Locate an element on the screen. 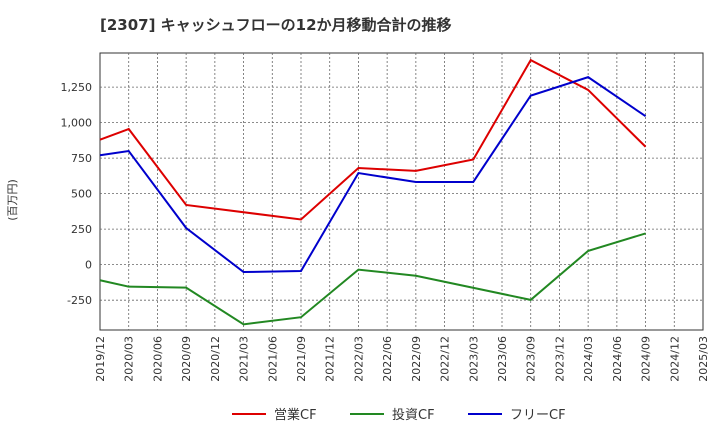 The height and width of the screenshot is (440, 720). x-tick-label: 2024/09 is located at coordinates (646, 359).